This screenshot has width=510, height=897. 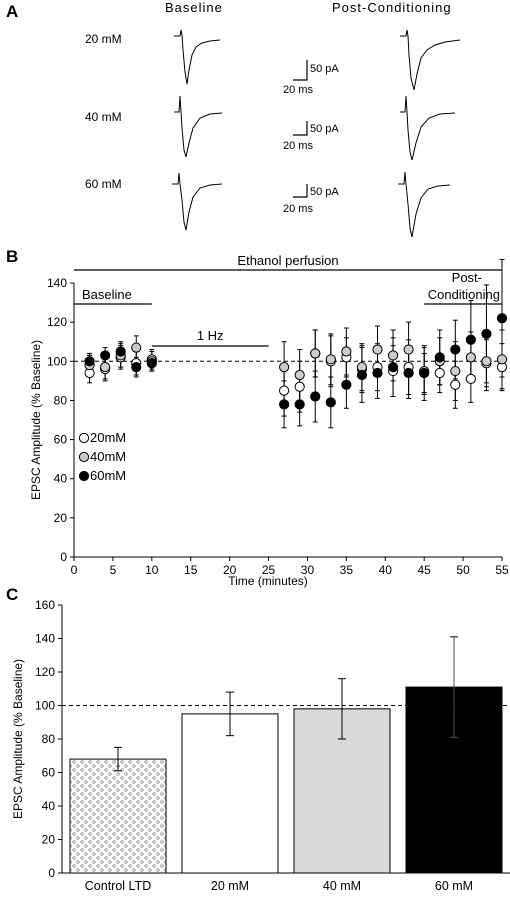 I want to click on x-tick-label: 5, so click(x=113, y=570).